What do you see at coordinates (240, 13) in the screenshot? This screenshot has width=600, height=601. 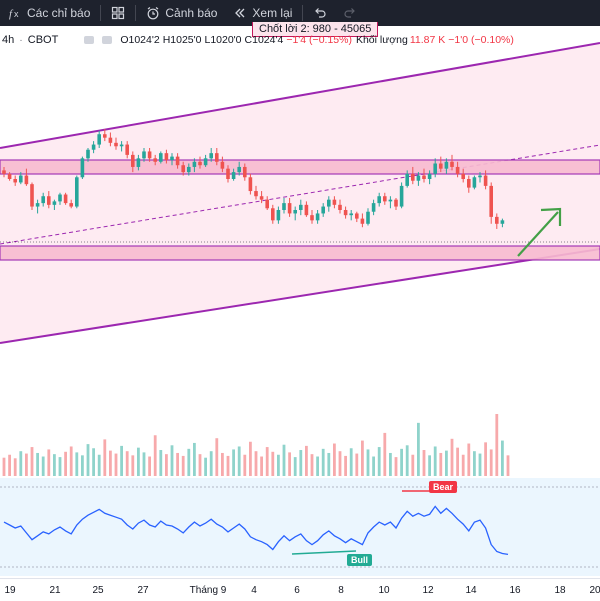 I see `rewind-icon` at bounding box center [240, 13].